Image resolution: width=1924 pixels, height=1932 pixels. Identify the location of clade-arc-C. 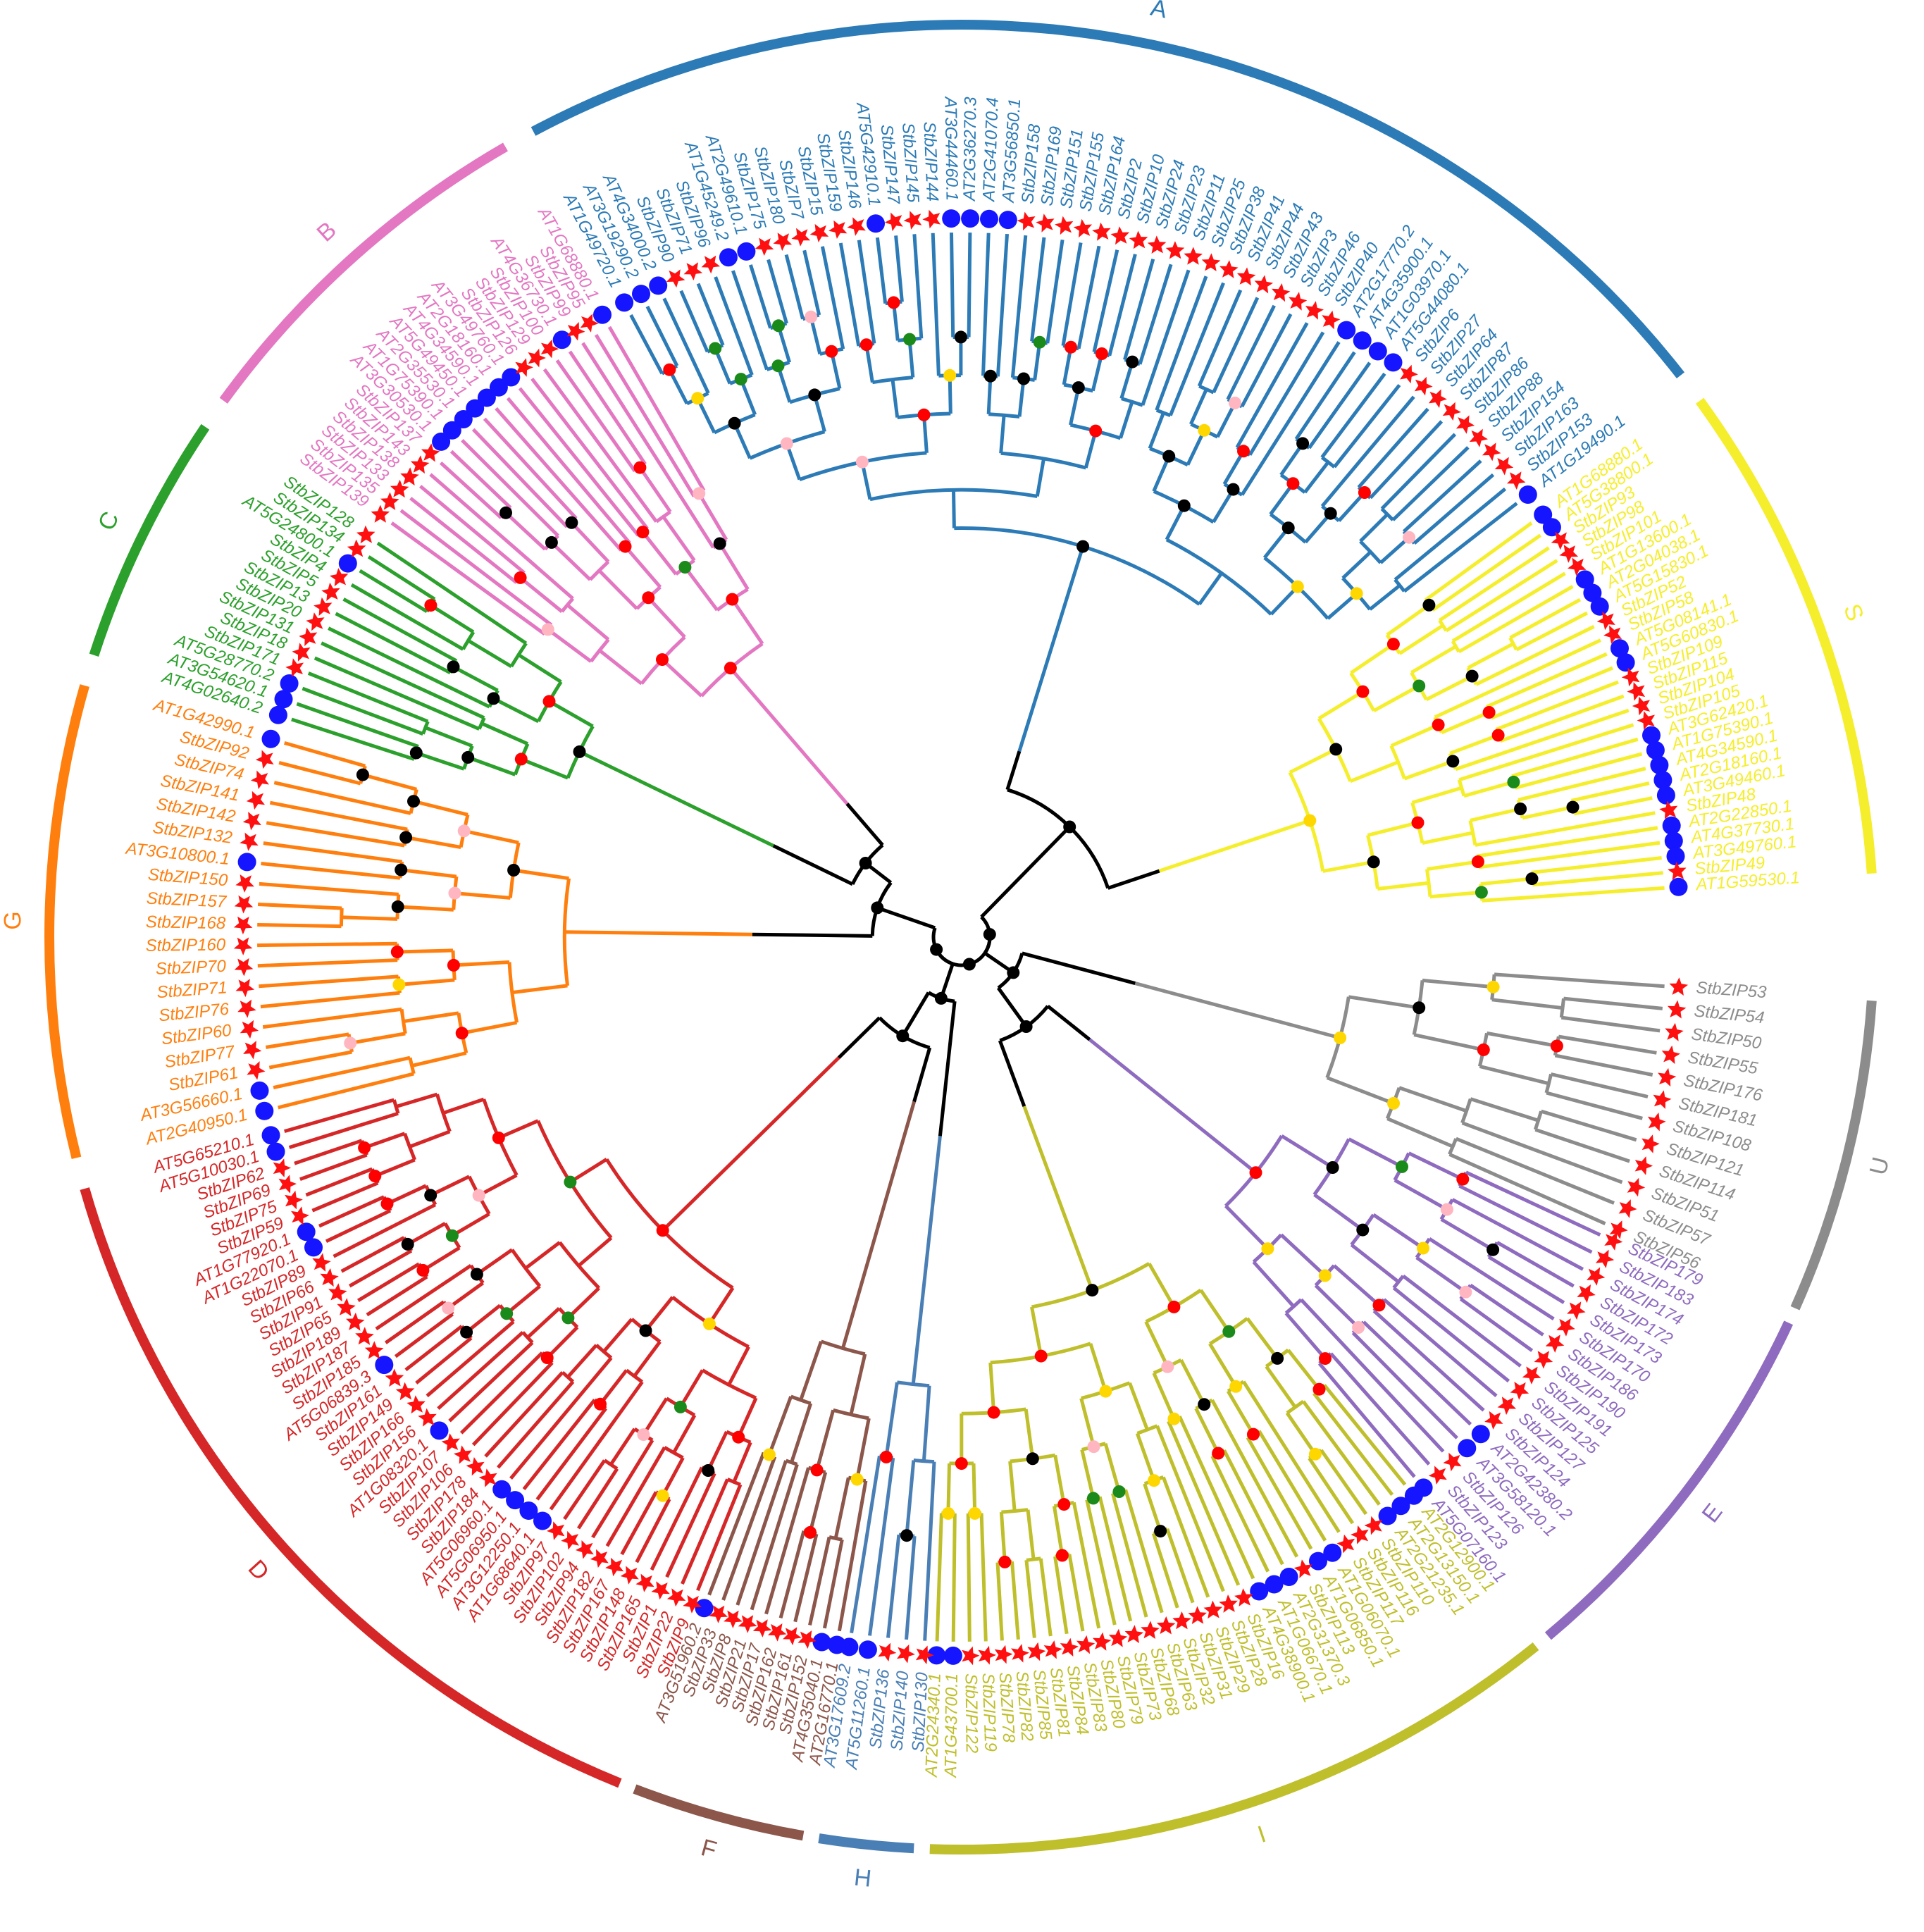
(149, 540).